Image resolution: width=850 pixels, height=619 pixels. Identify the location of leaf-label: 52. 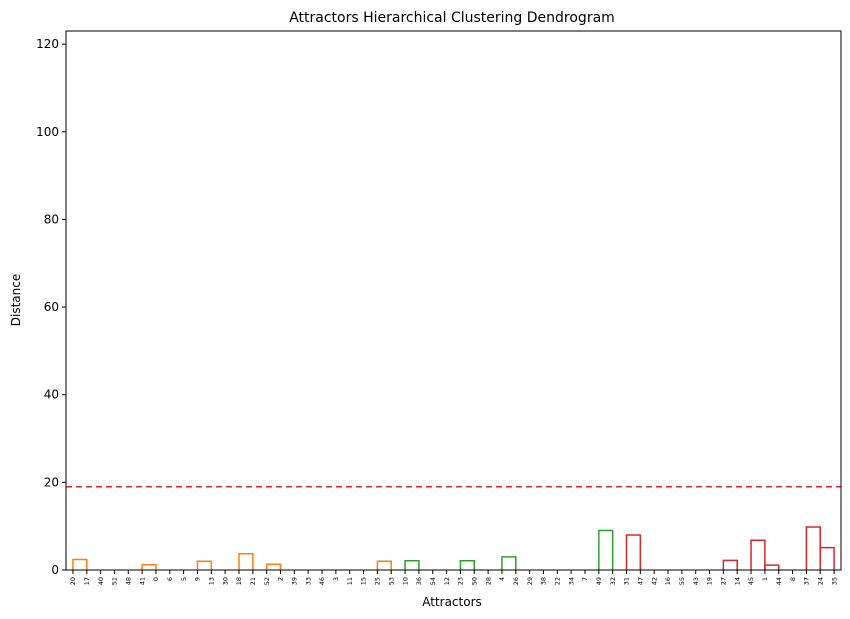
(267, 581).